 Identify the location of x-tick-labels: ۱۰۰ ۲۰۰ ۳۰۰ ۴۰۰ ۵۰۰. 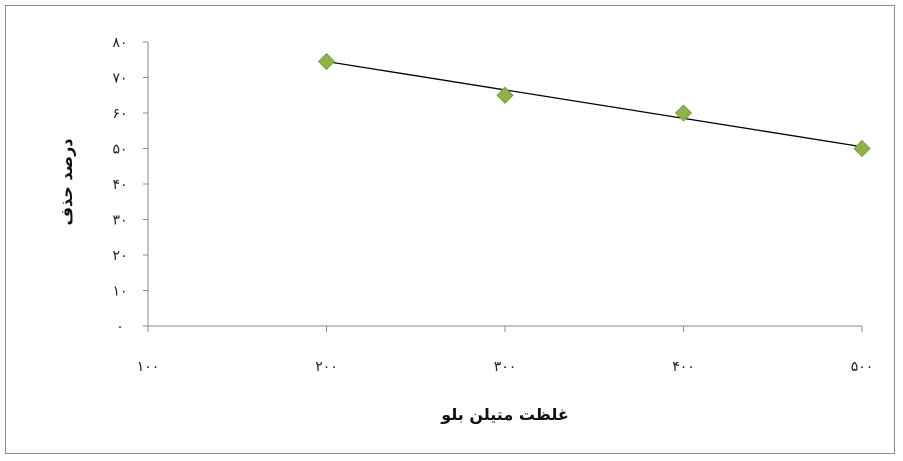
(505, 367).